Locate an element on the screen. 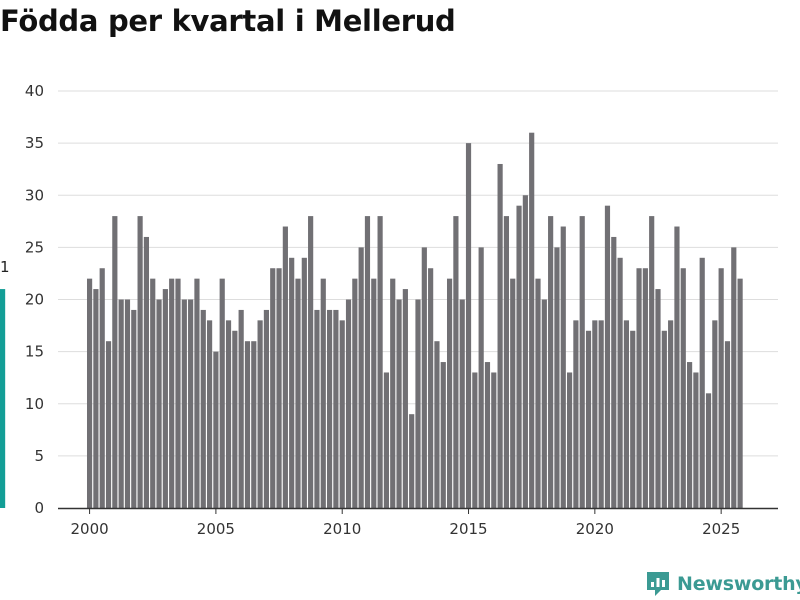 The image size is (800, 600). bar-2009.75 is located at coordinates (336, 408).